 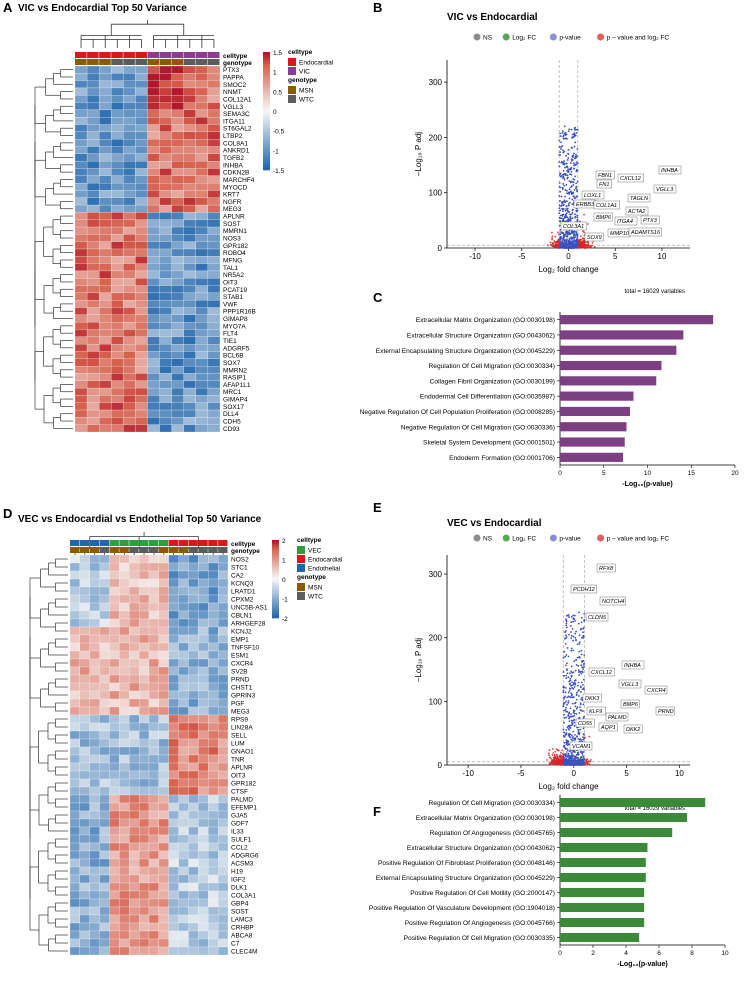 I want to click on x-axis-label: Log₂ fold change, so click(x=568, y=269).